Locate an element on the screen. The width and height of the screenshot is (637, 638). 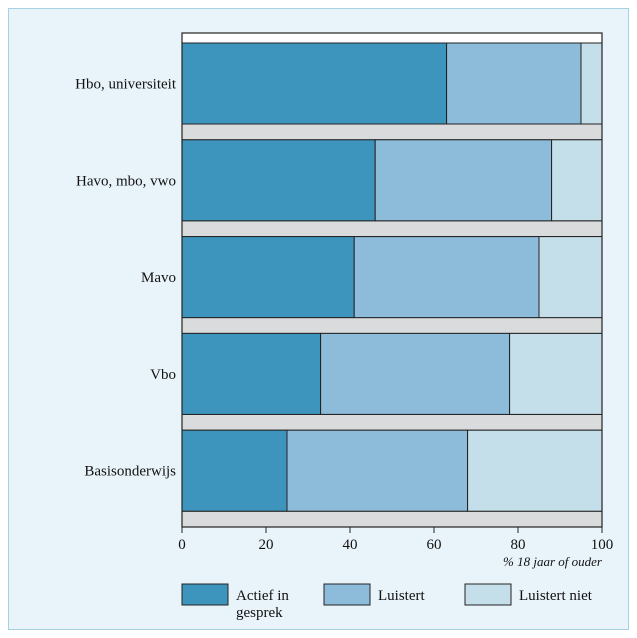
x-tick-label: 40 is located at coordinates (350, 545).